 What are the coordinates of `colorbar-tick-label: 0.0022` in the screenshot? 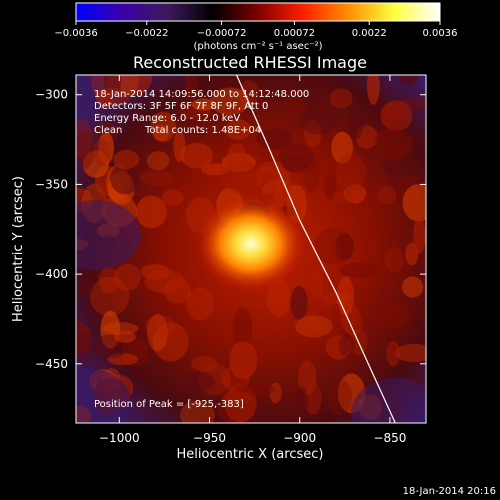 It's located at (369, 33).